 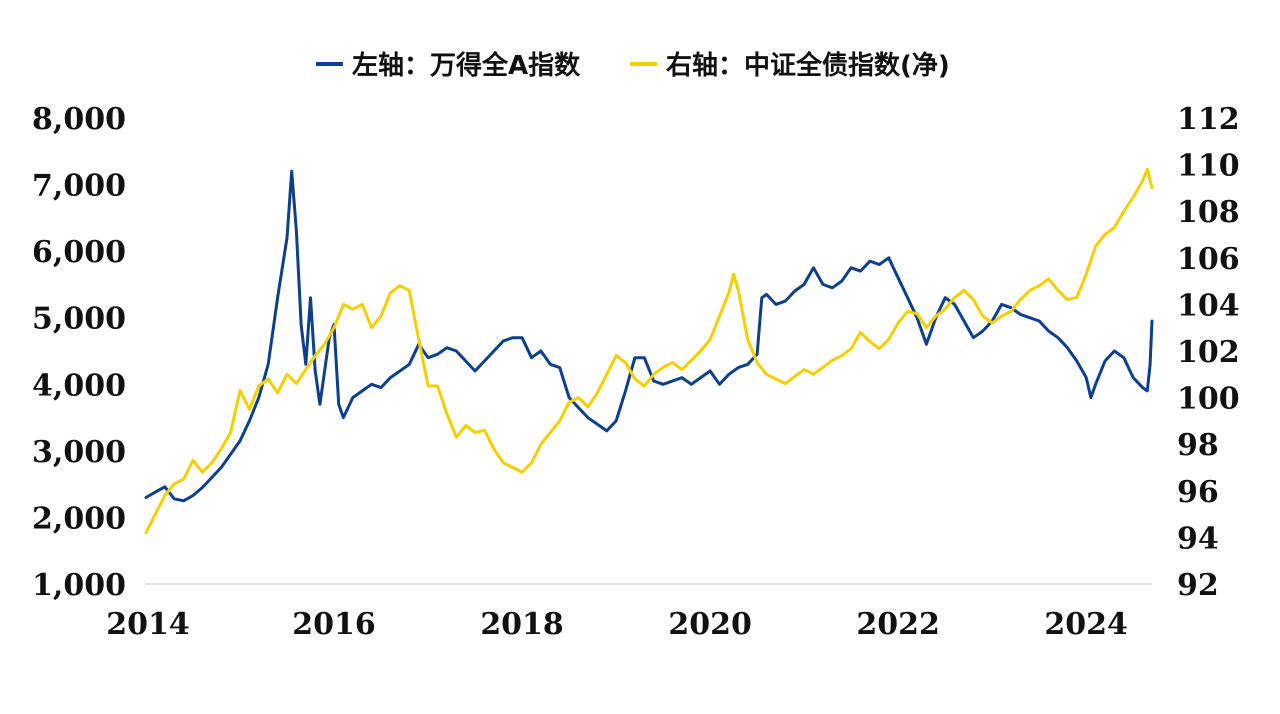 I want to click on y-left-tick-label: 3,000, so click(x=79, y=452).